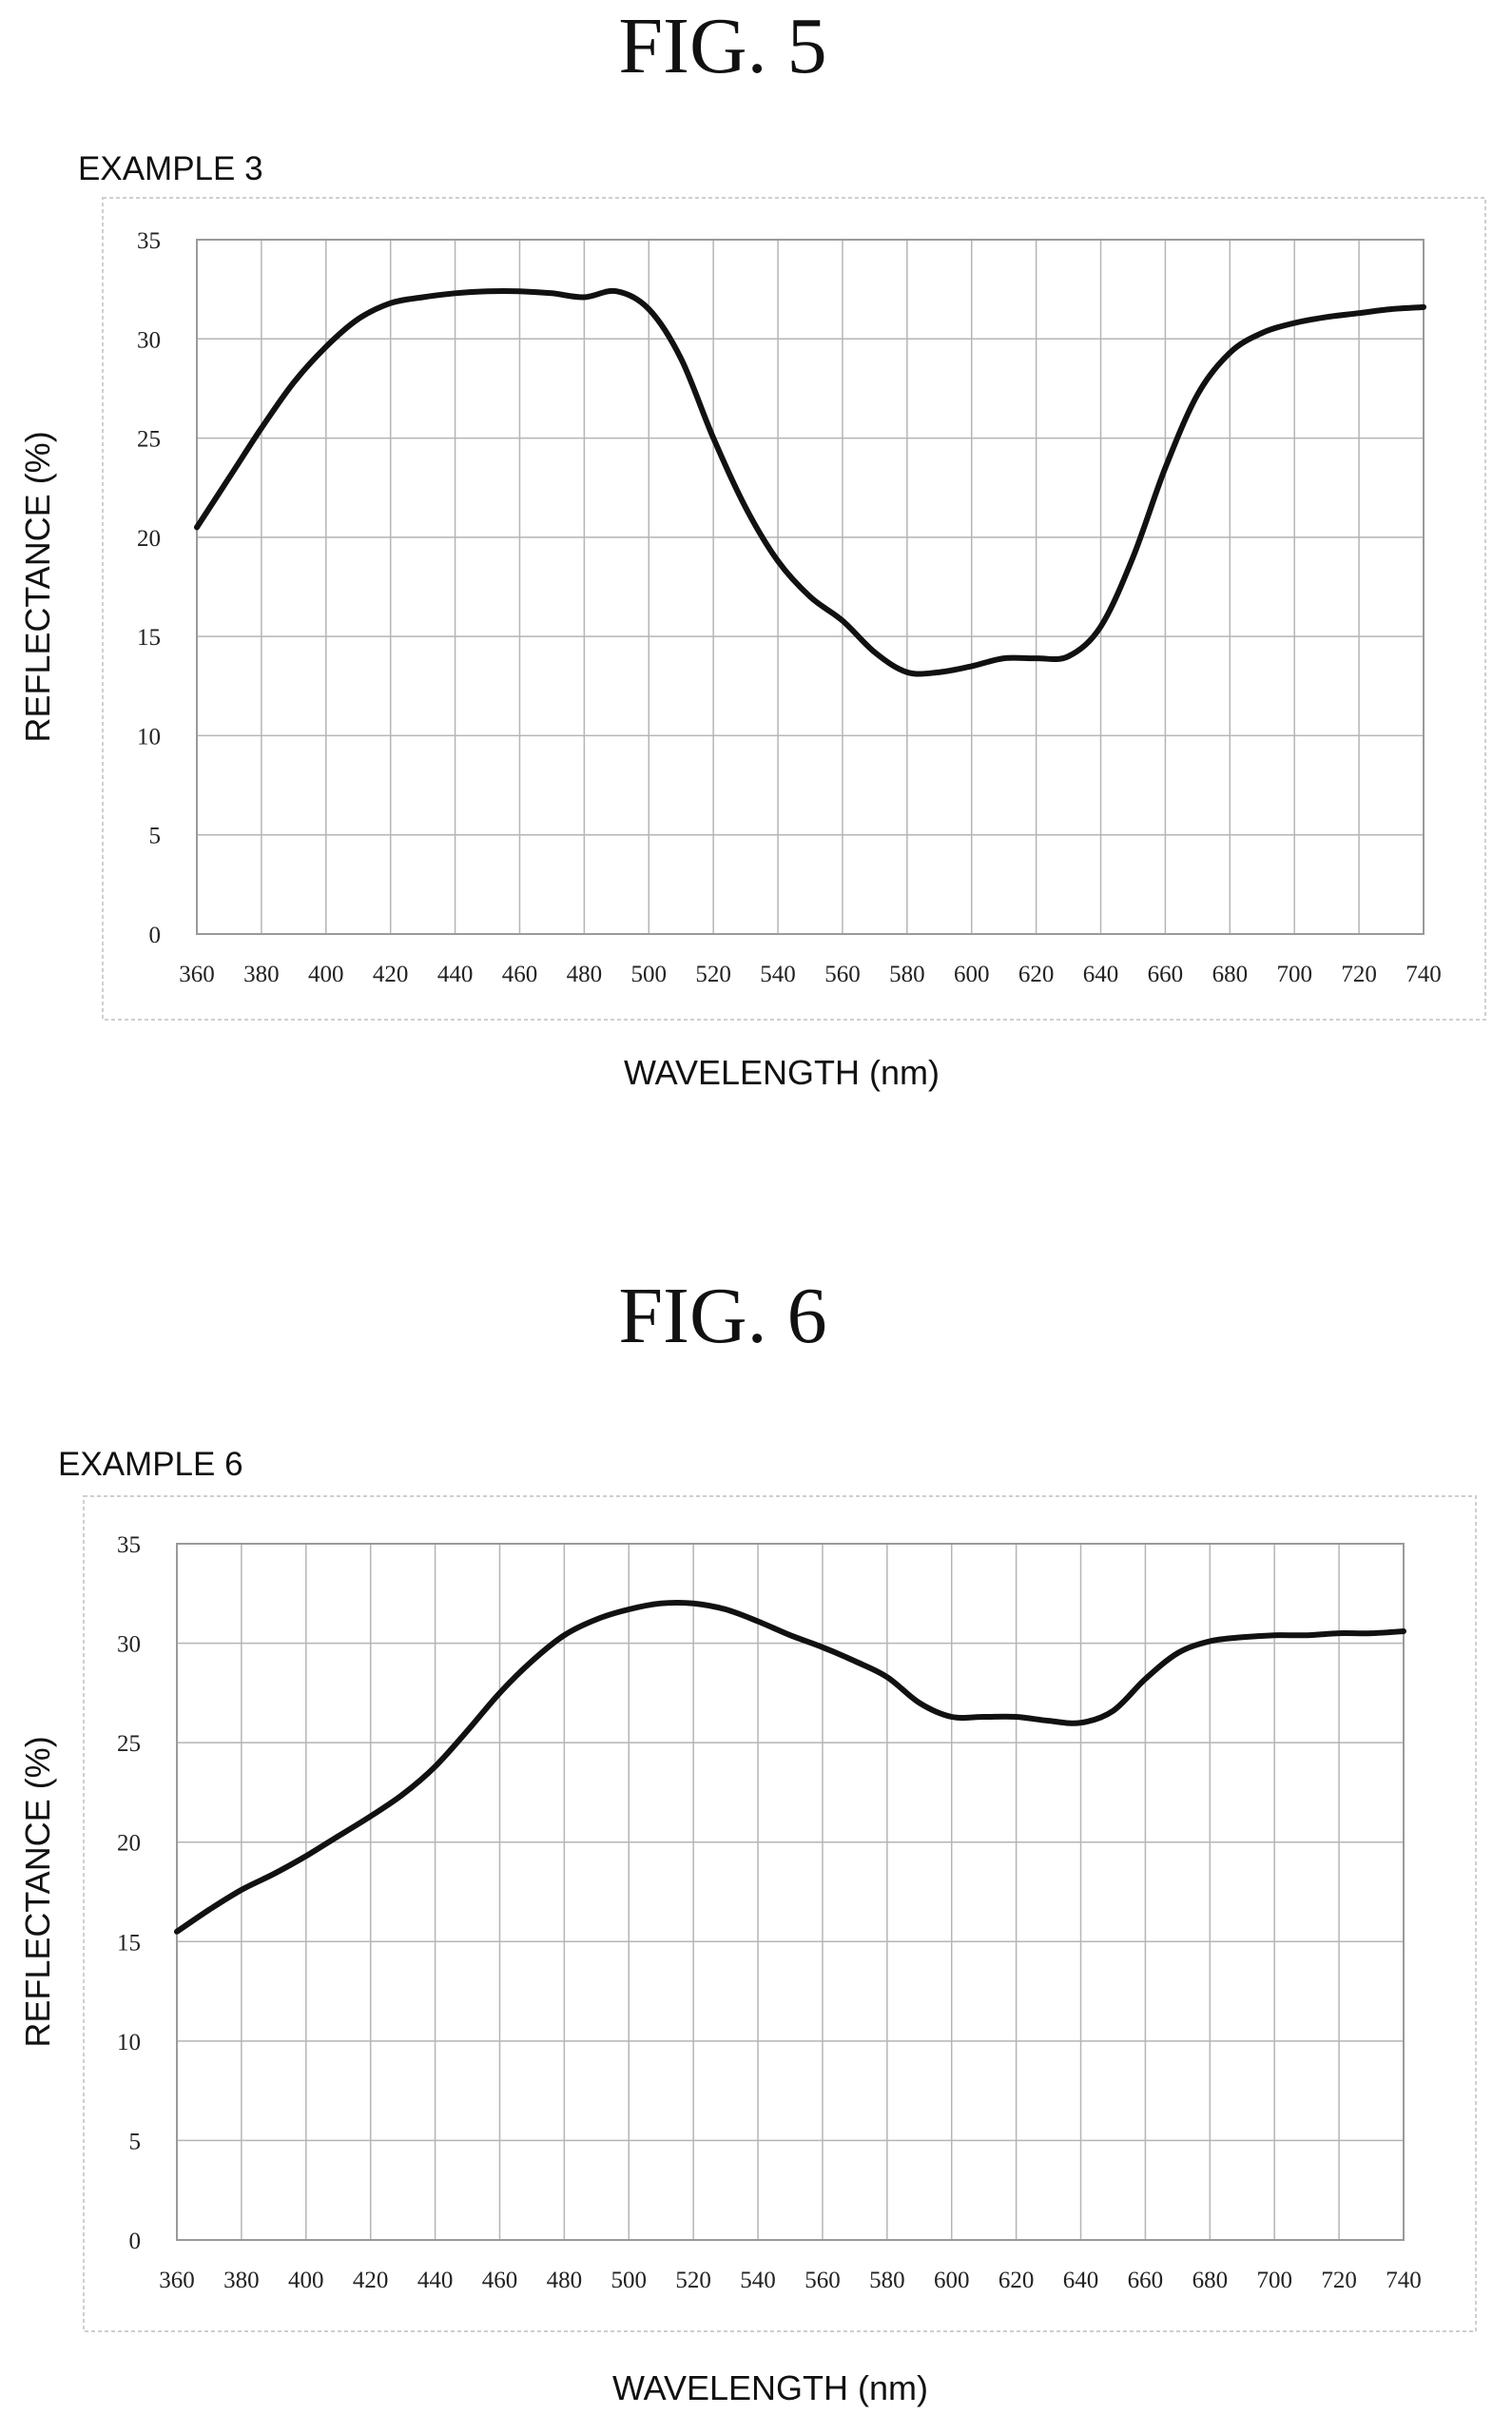 The height and width of the screenshot is (2415, 1512). What do you see at coordinates (722, 1316) in the screenshot?
I see `figure-title: FIG. 6` at bounding box center [722, 1316].